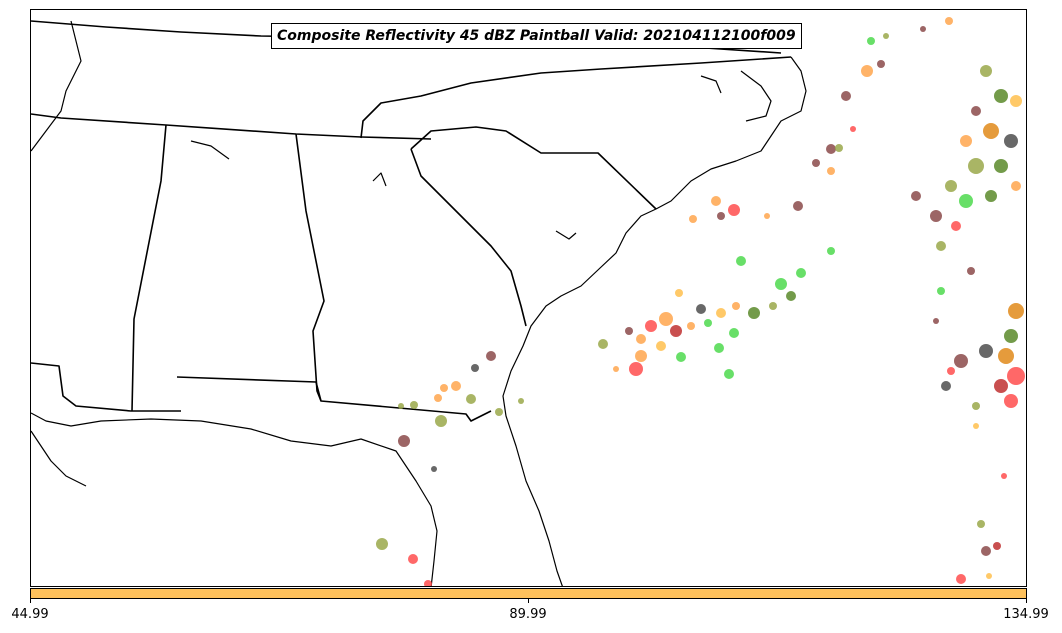 Image resolution: width=1062 pixels, height=633 pixels. I want to click on colorbar-tick-label: 89.99, so click(528, 614).